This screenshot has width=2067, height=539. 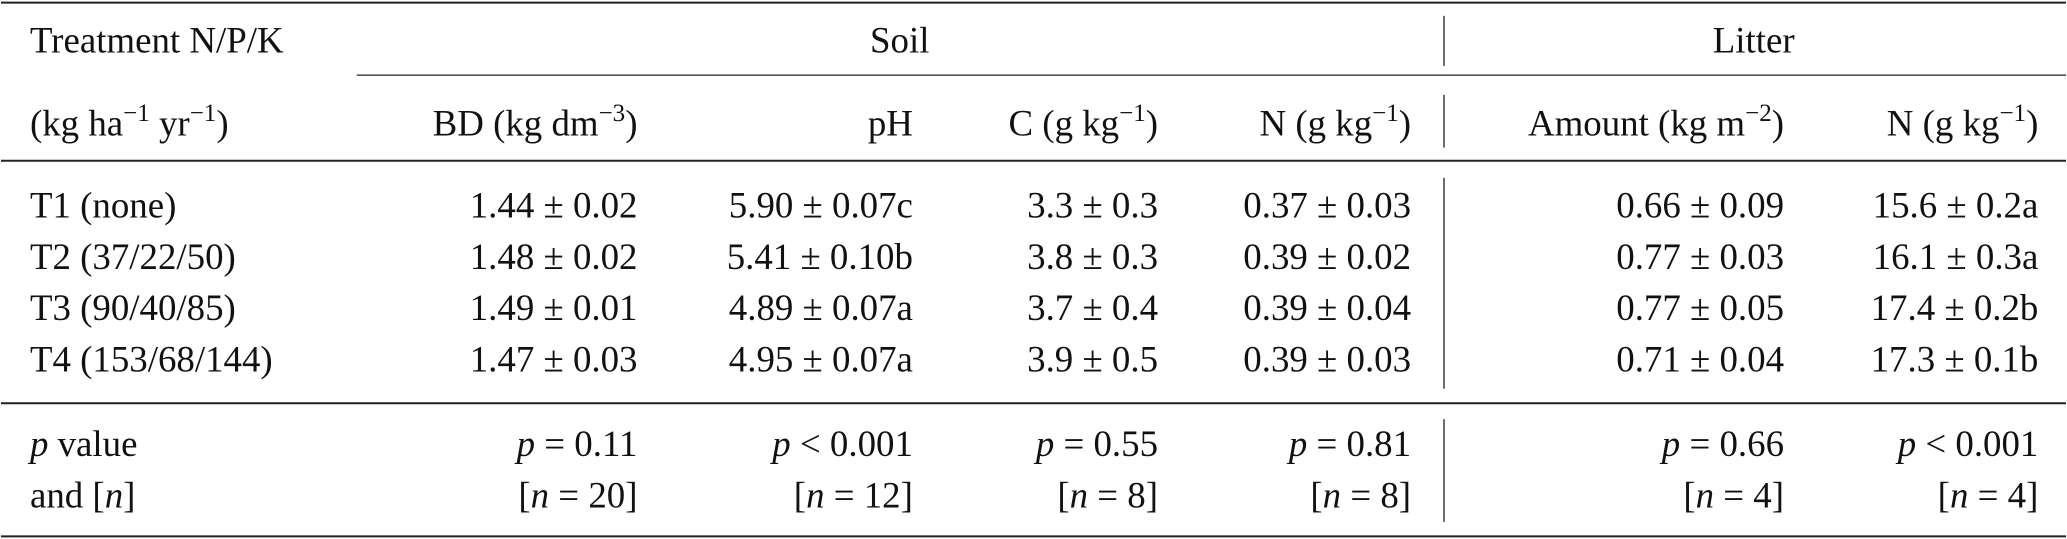 What do you see at coordinates (554, 359) in the screenshot?
I see `cell: 1.47 ± 0.03` at bounding box center [554, 359].